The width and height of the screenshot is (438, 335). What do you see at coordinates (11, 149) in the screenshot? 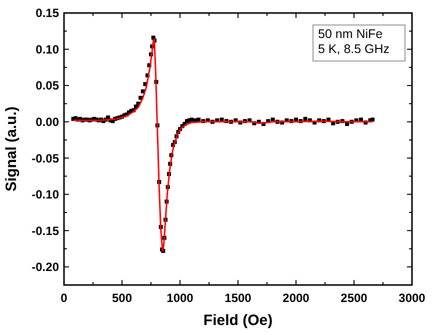
I see `y-axis-title: Signal (a.u.)` at bounding box center [11, 149].